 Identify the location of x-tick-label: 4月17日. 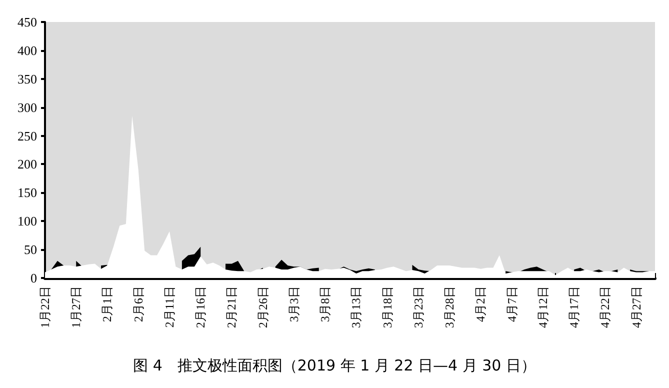
(574, 307).